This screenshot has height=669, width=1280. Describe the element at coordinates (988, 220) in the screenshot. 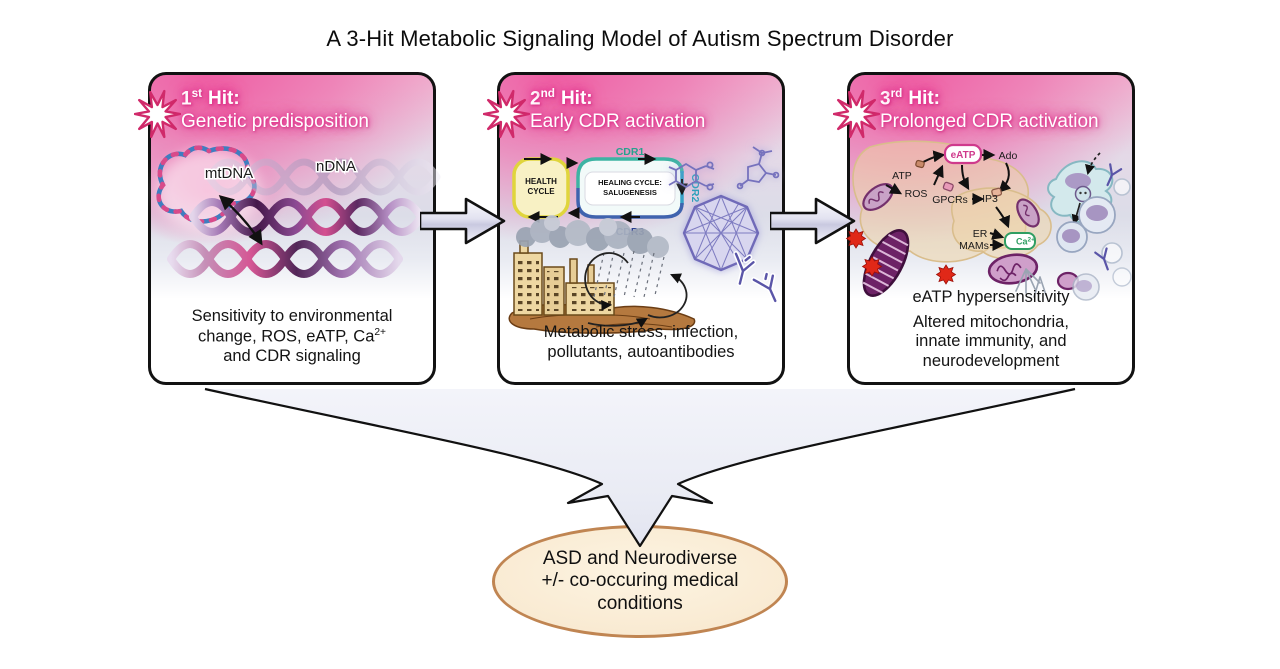

I see `eatp-signaling-illustration: ATP ROS eATP Ado GPCRs IP3 ER MAMs Ca2+` at that location.